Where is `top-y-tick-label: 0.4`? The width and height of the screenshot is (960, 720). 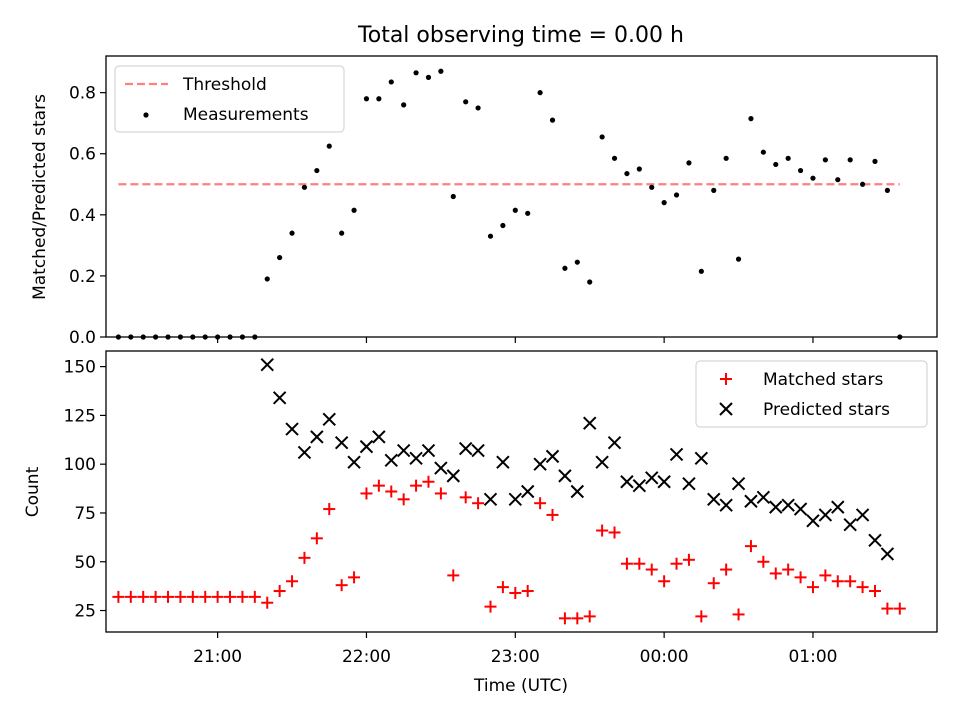
top-y-tick-label: 0.4 is located at coordinates (82, 216).